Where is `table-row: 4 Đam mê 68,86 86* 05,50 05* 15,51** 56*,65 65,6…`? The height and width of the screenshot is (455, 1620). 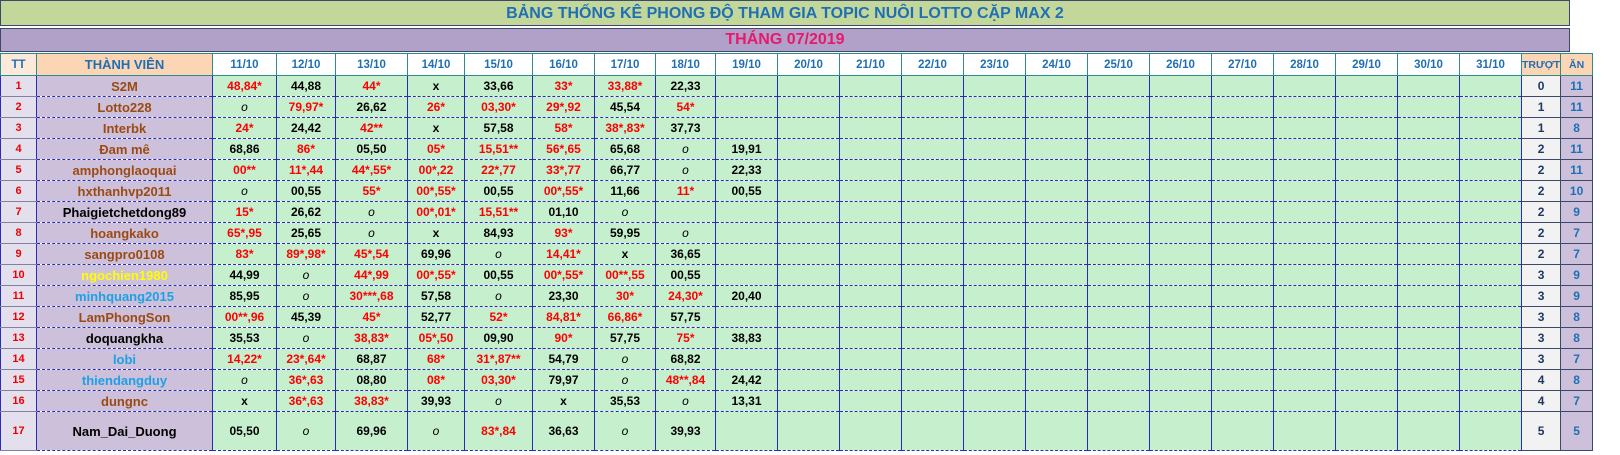
table-row: 4 Đam mê 68,86 86* 05,50 05* 15,51** 56*,65 65,6… is located at coordinates (797, 149).